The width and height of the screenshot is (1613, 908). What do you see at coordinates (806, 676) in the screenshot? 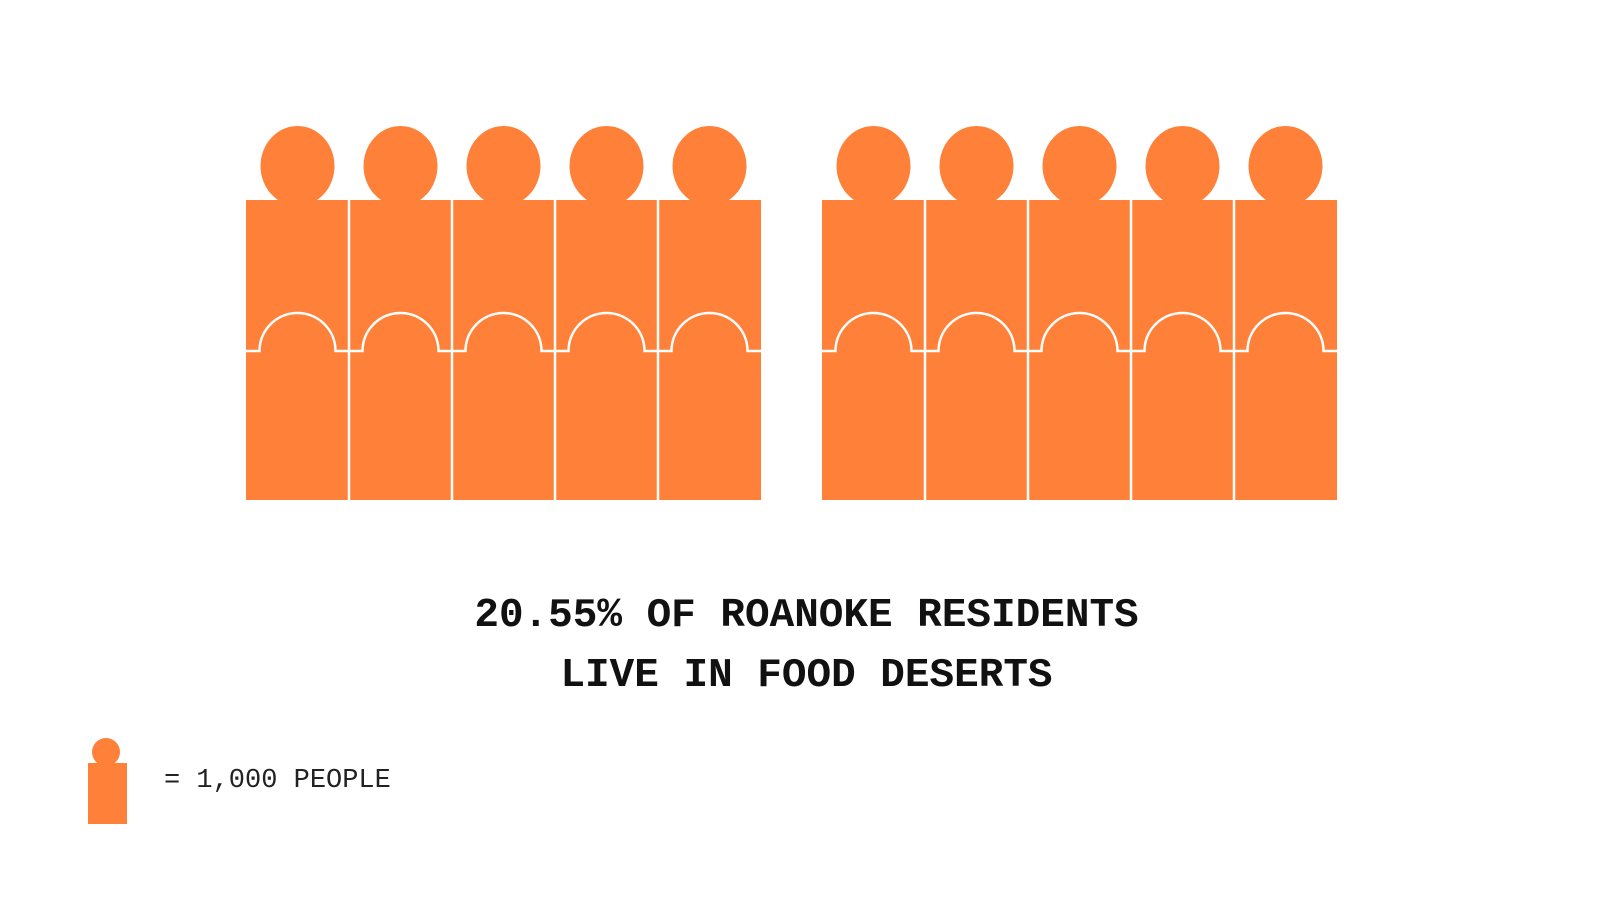
I see `headline-line-2: LIVE IN FOOD DESERTS` at bounding box center [806, 676].